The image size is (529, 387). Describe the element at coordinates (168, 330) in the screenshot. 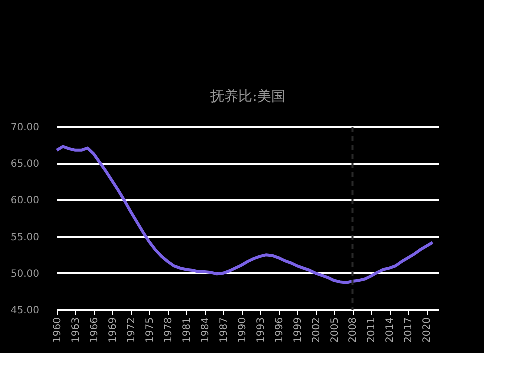

I see `x-tick-label: 1978` at that location.